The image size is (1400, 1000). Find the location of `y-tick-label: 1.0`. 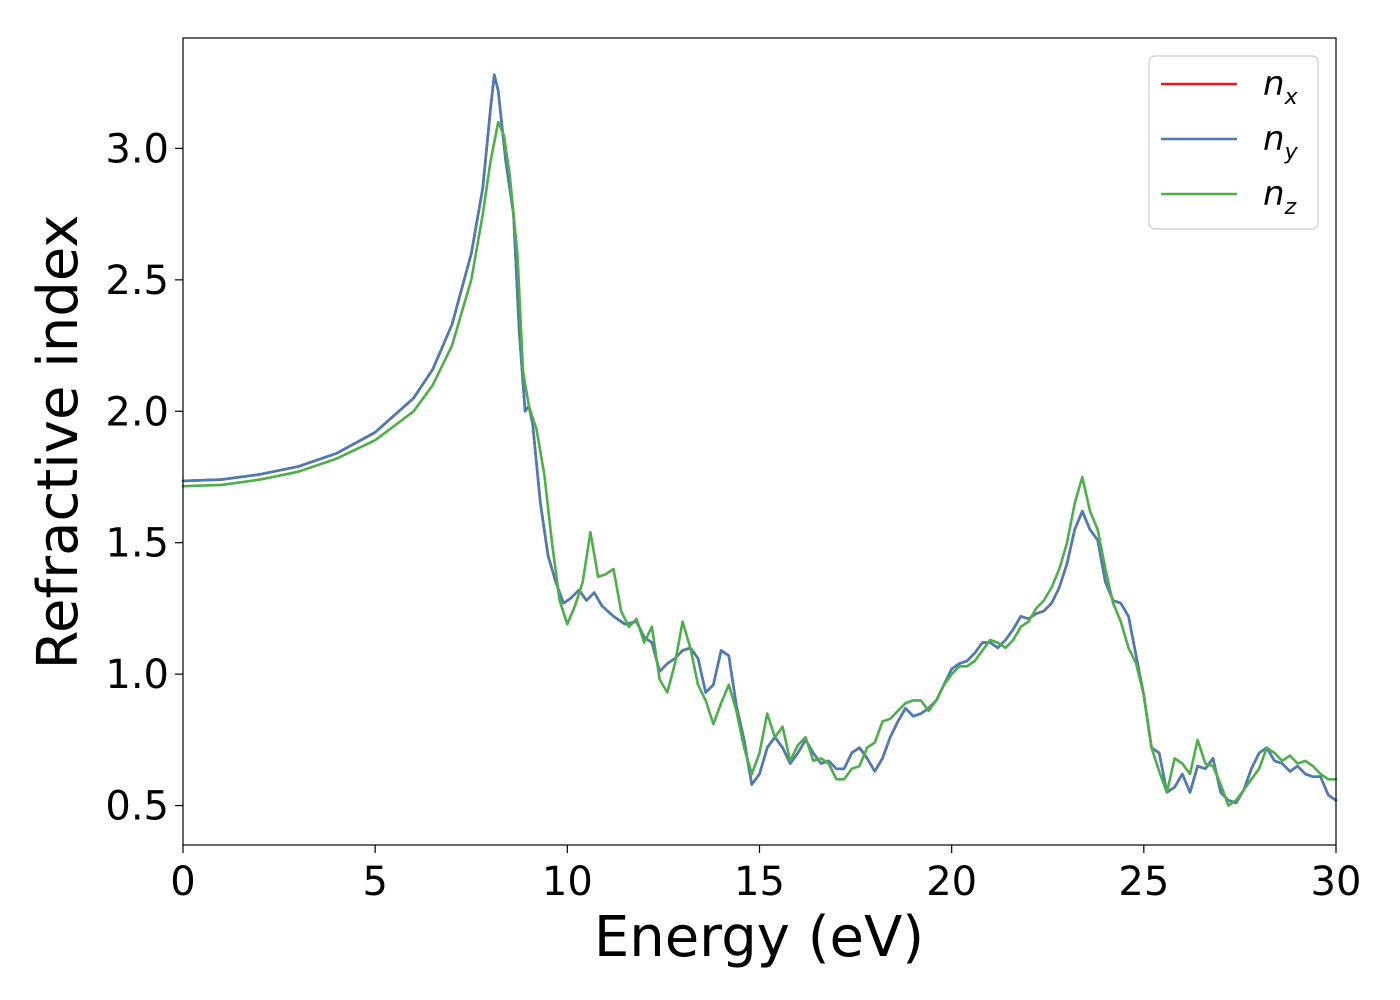

y-tick-label: 1.0 is located at coordinates (137, 675).